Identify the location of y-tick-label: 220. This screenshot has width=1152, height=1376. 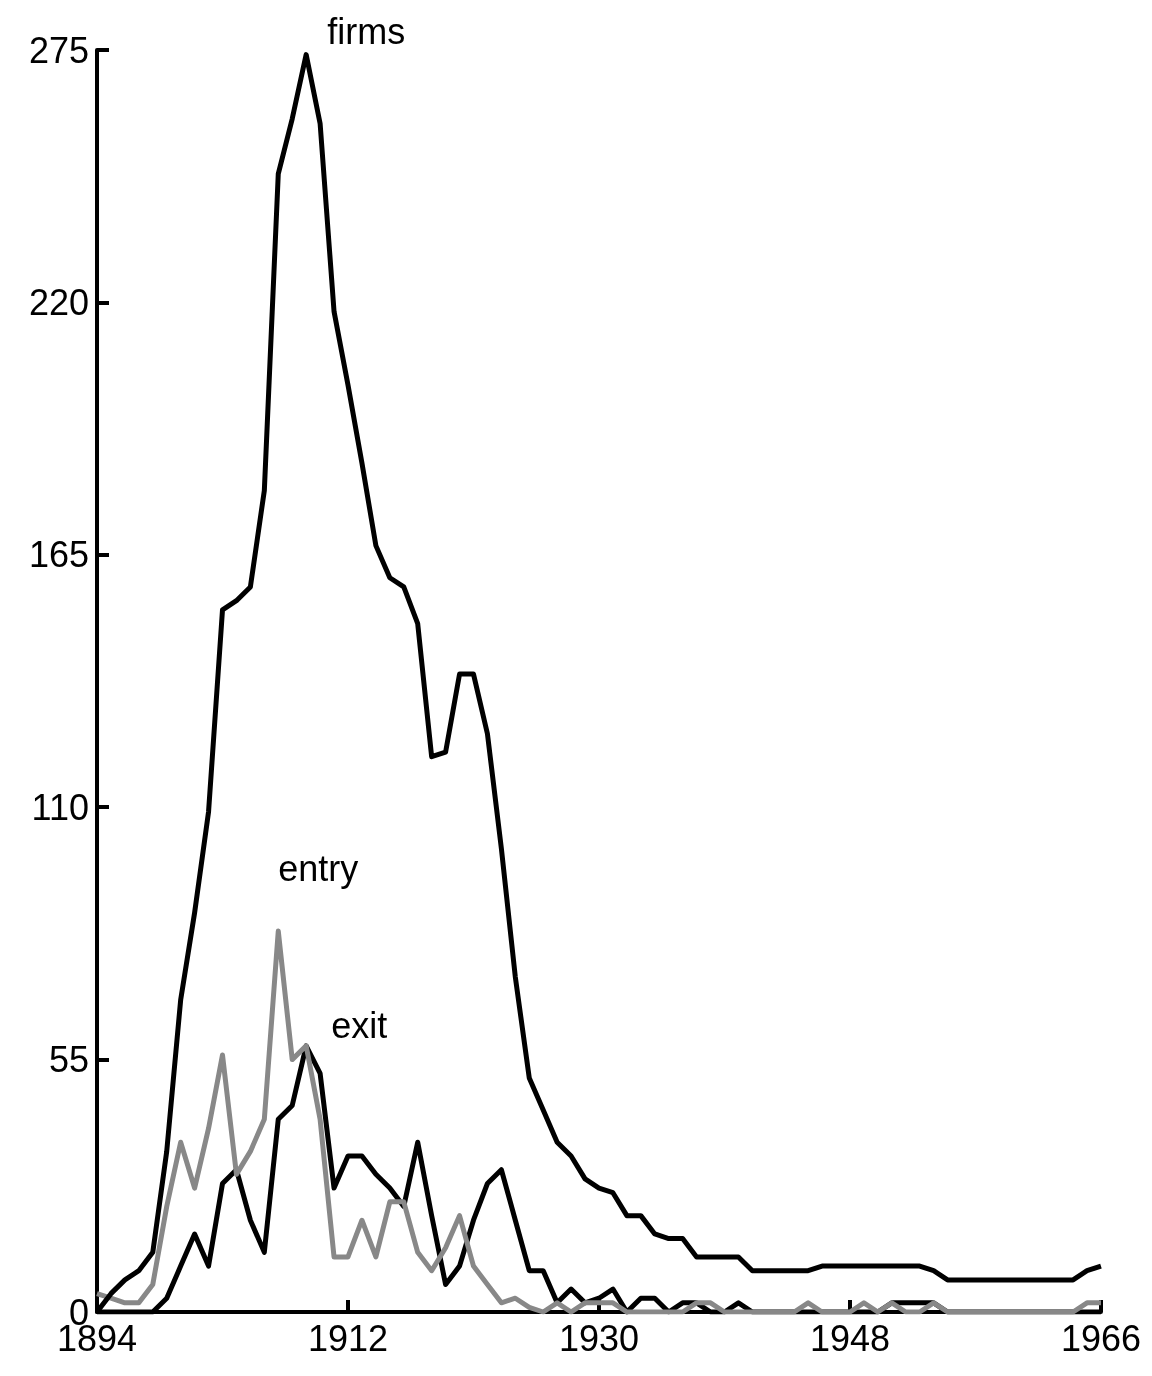
(58, 302).